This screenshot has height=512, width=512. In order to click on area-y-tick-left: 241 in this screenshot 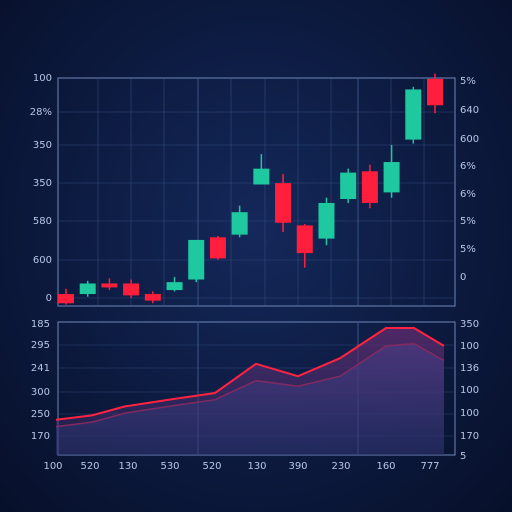, I will do `click(40, 368)`.